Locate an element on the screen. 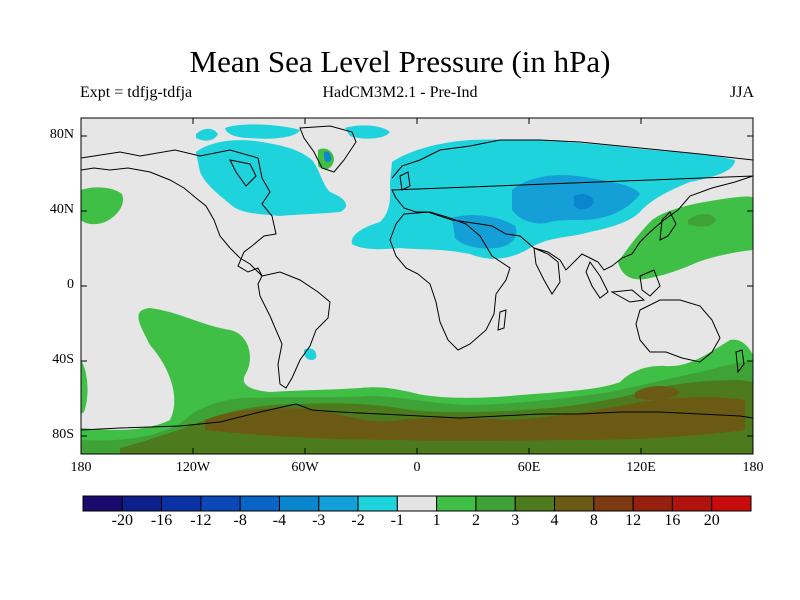 This screenshot has height=600, width=800. lon-label-60w: 60W is located at coordinates (305, 467).